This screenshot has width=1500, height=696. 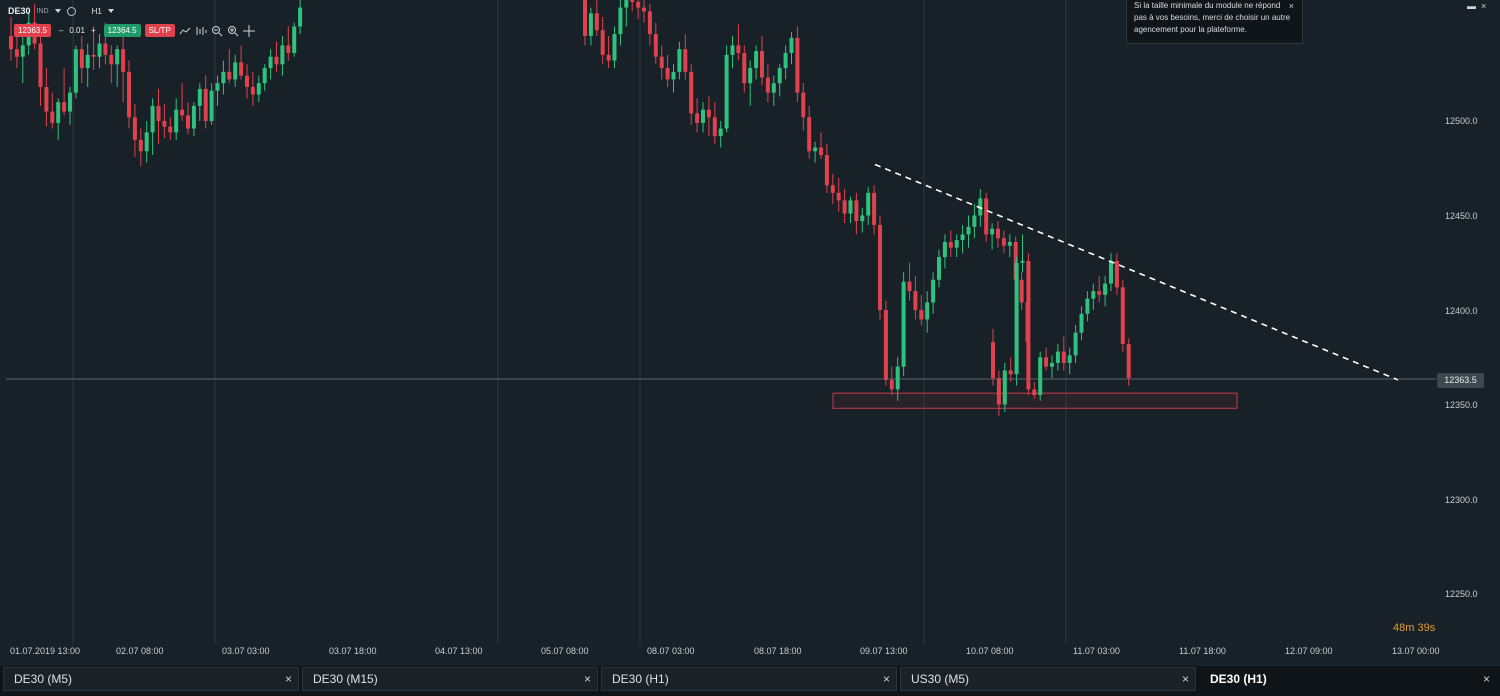 I want to click on zoom-out-icon, so click(x=217, y=31).